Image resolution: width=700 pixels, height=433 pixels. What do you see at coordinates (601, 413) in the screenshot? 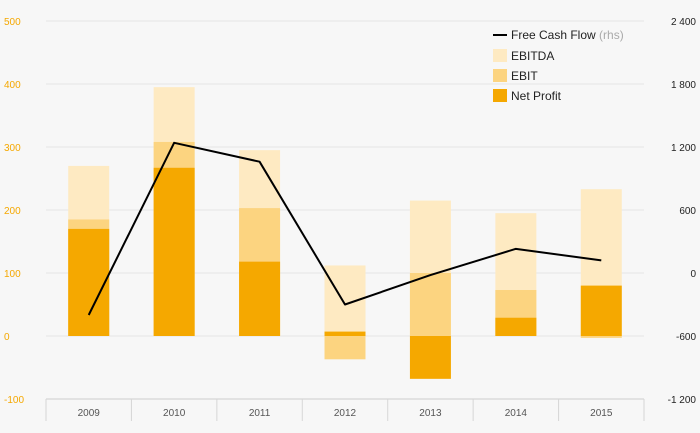
I see `x-tick-label: 2015` at bounding box center [601, 413].